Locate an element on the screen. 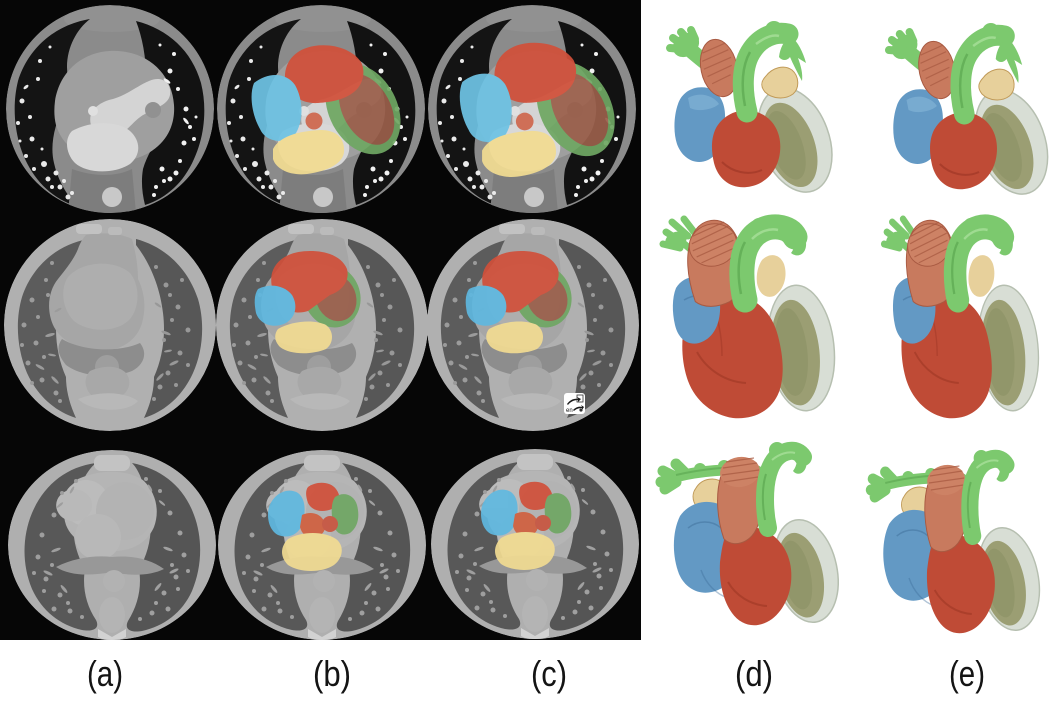 The width and height of the screenshot is (1054, 704). svg-text: (d) is located at coordinates (754, 673).